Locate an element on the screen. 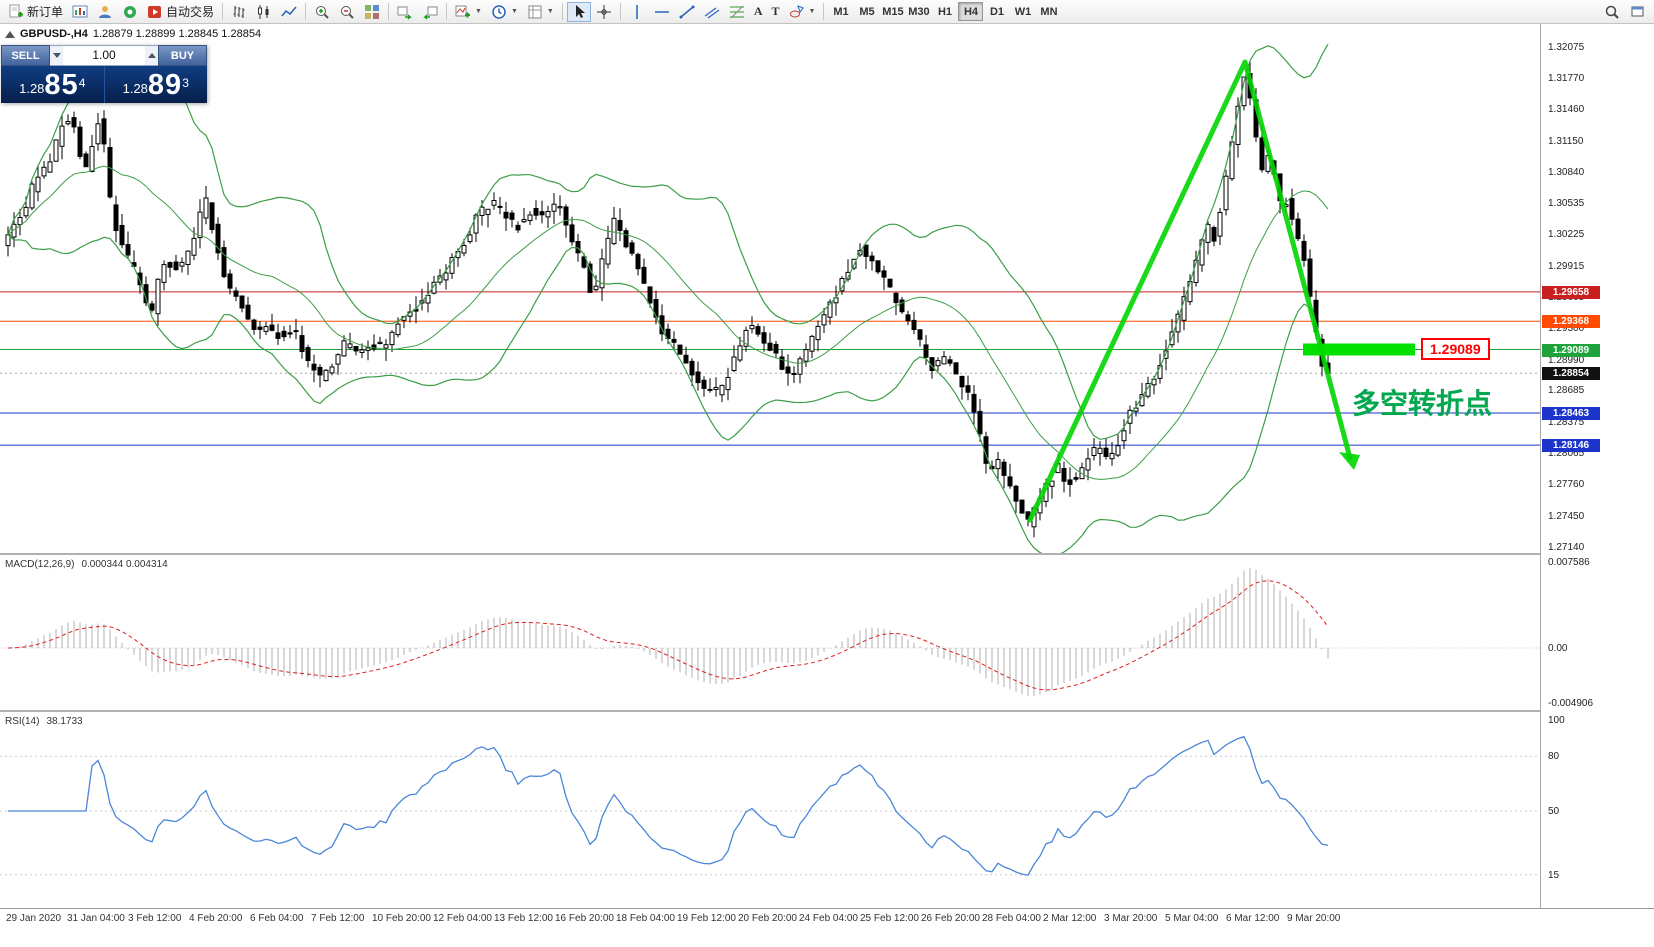 This screenshot has width=1654, height=947. autotrading-label: 自动交易 is located at coordinates (190, 12).